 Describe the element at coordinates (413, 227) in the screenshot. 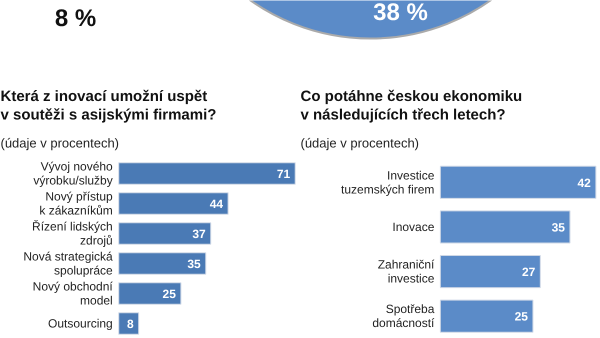

I see `y-tick-label: Inovace` at that location.